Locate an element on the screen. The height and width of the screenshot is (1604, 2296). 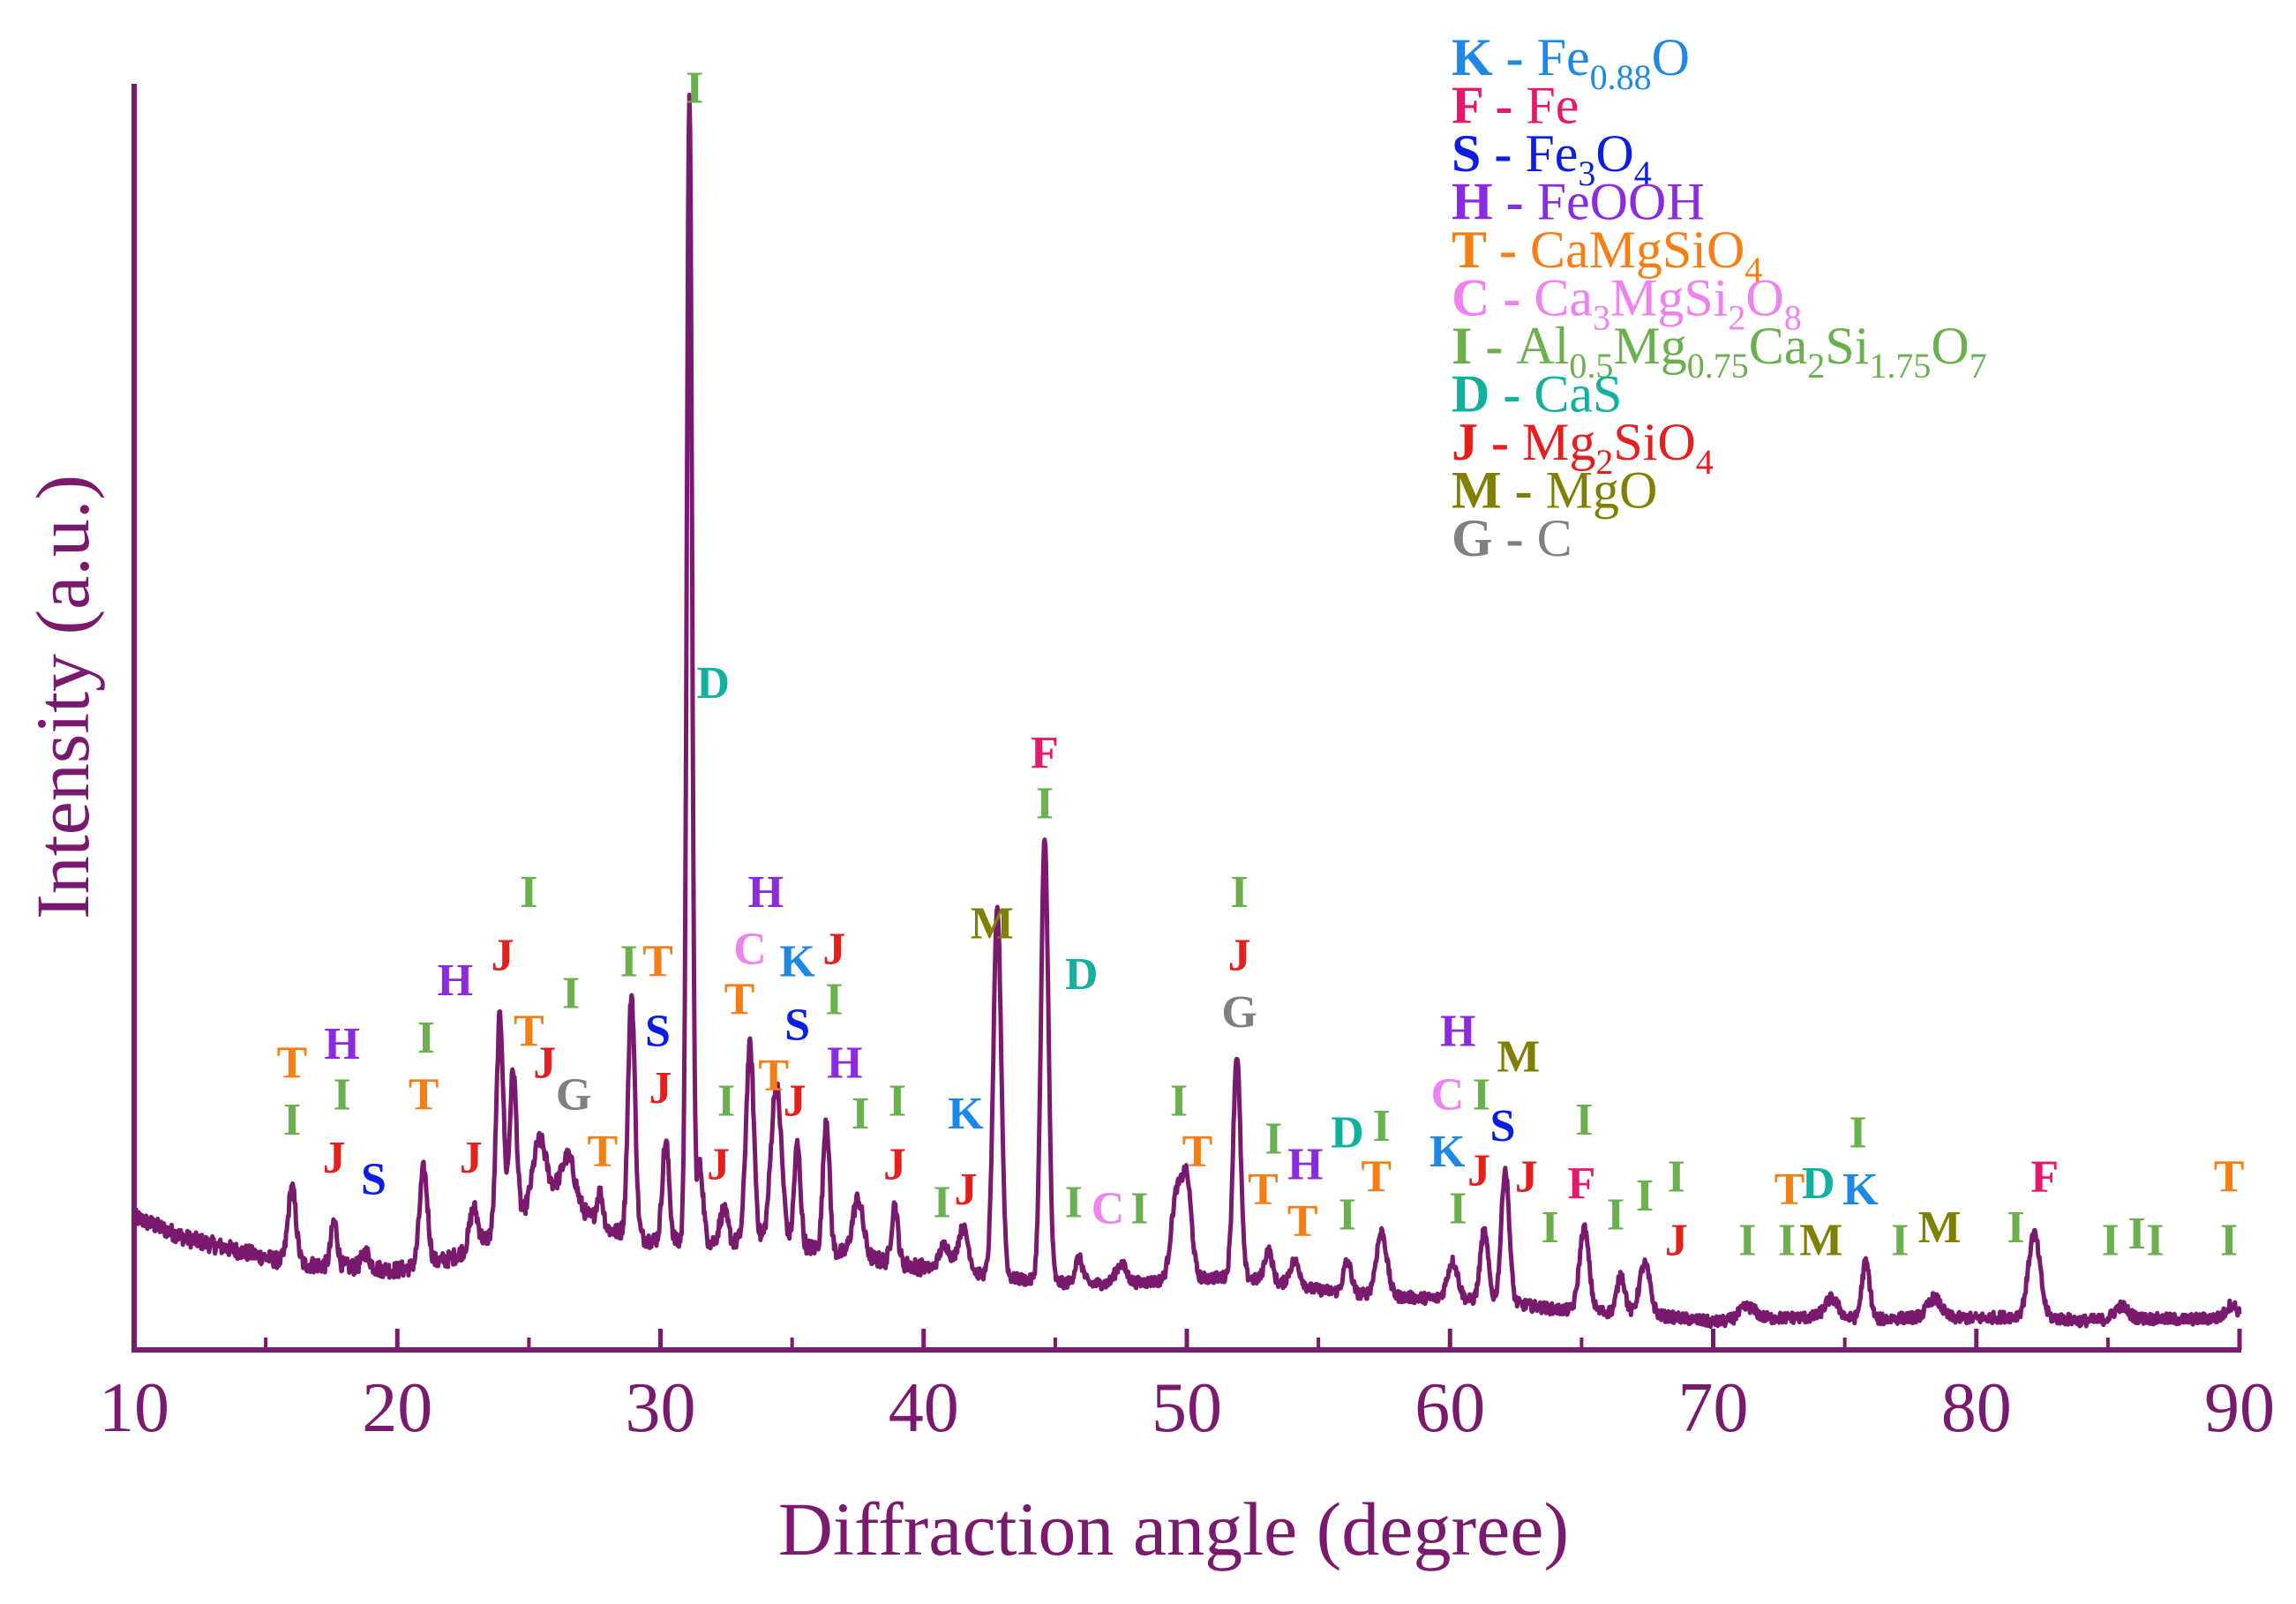
legend-formula-part: 0.75 is located at coordinates (1718, 366).